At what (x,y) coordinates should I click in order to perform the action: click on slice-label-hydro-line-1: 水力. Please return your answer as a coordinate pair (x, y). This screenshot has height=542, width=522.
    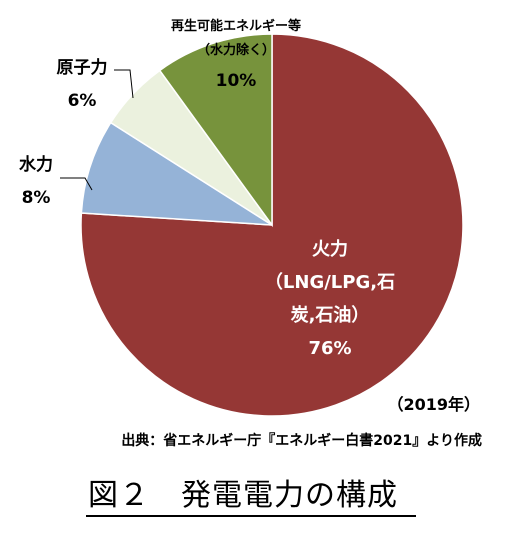
    Looking at the image, I should click on (36, 164).